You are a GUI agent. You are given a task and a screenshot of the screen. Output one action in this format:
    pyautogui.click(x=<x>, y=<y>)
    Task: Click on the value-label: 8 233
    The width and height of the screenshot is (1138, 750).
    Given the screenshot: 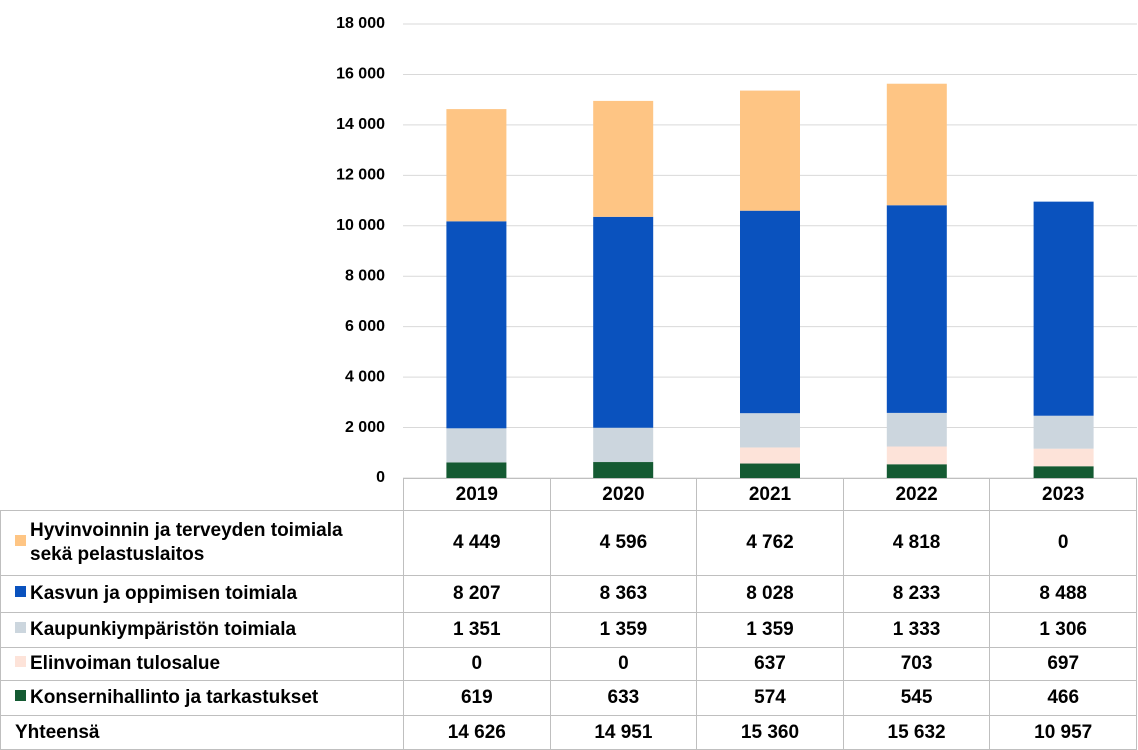 What is the action you would take?
    pyautogui.click(x=916, y=594)
    